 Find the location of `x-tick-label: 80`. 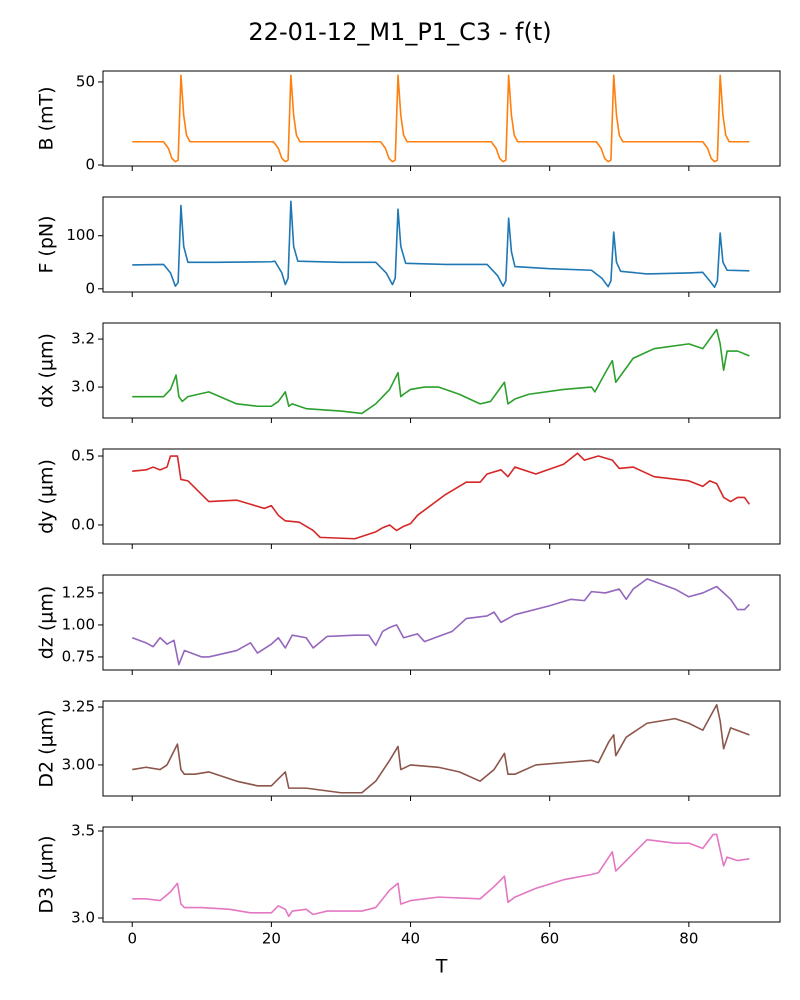

x-tick-label: 80 is located at coordinates (688, 939).